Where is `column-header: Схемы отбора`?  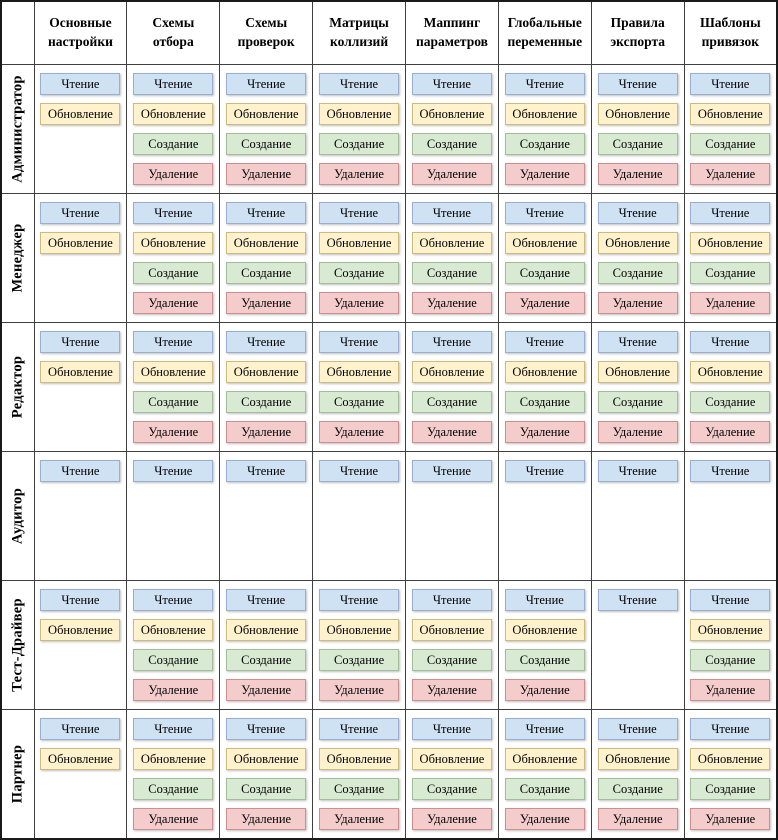
column-header: Схемы отбора is located at coordinates (173, 32).